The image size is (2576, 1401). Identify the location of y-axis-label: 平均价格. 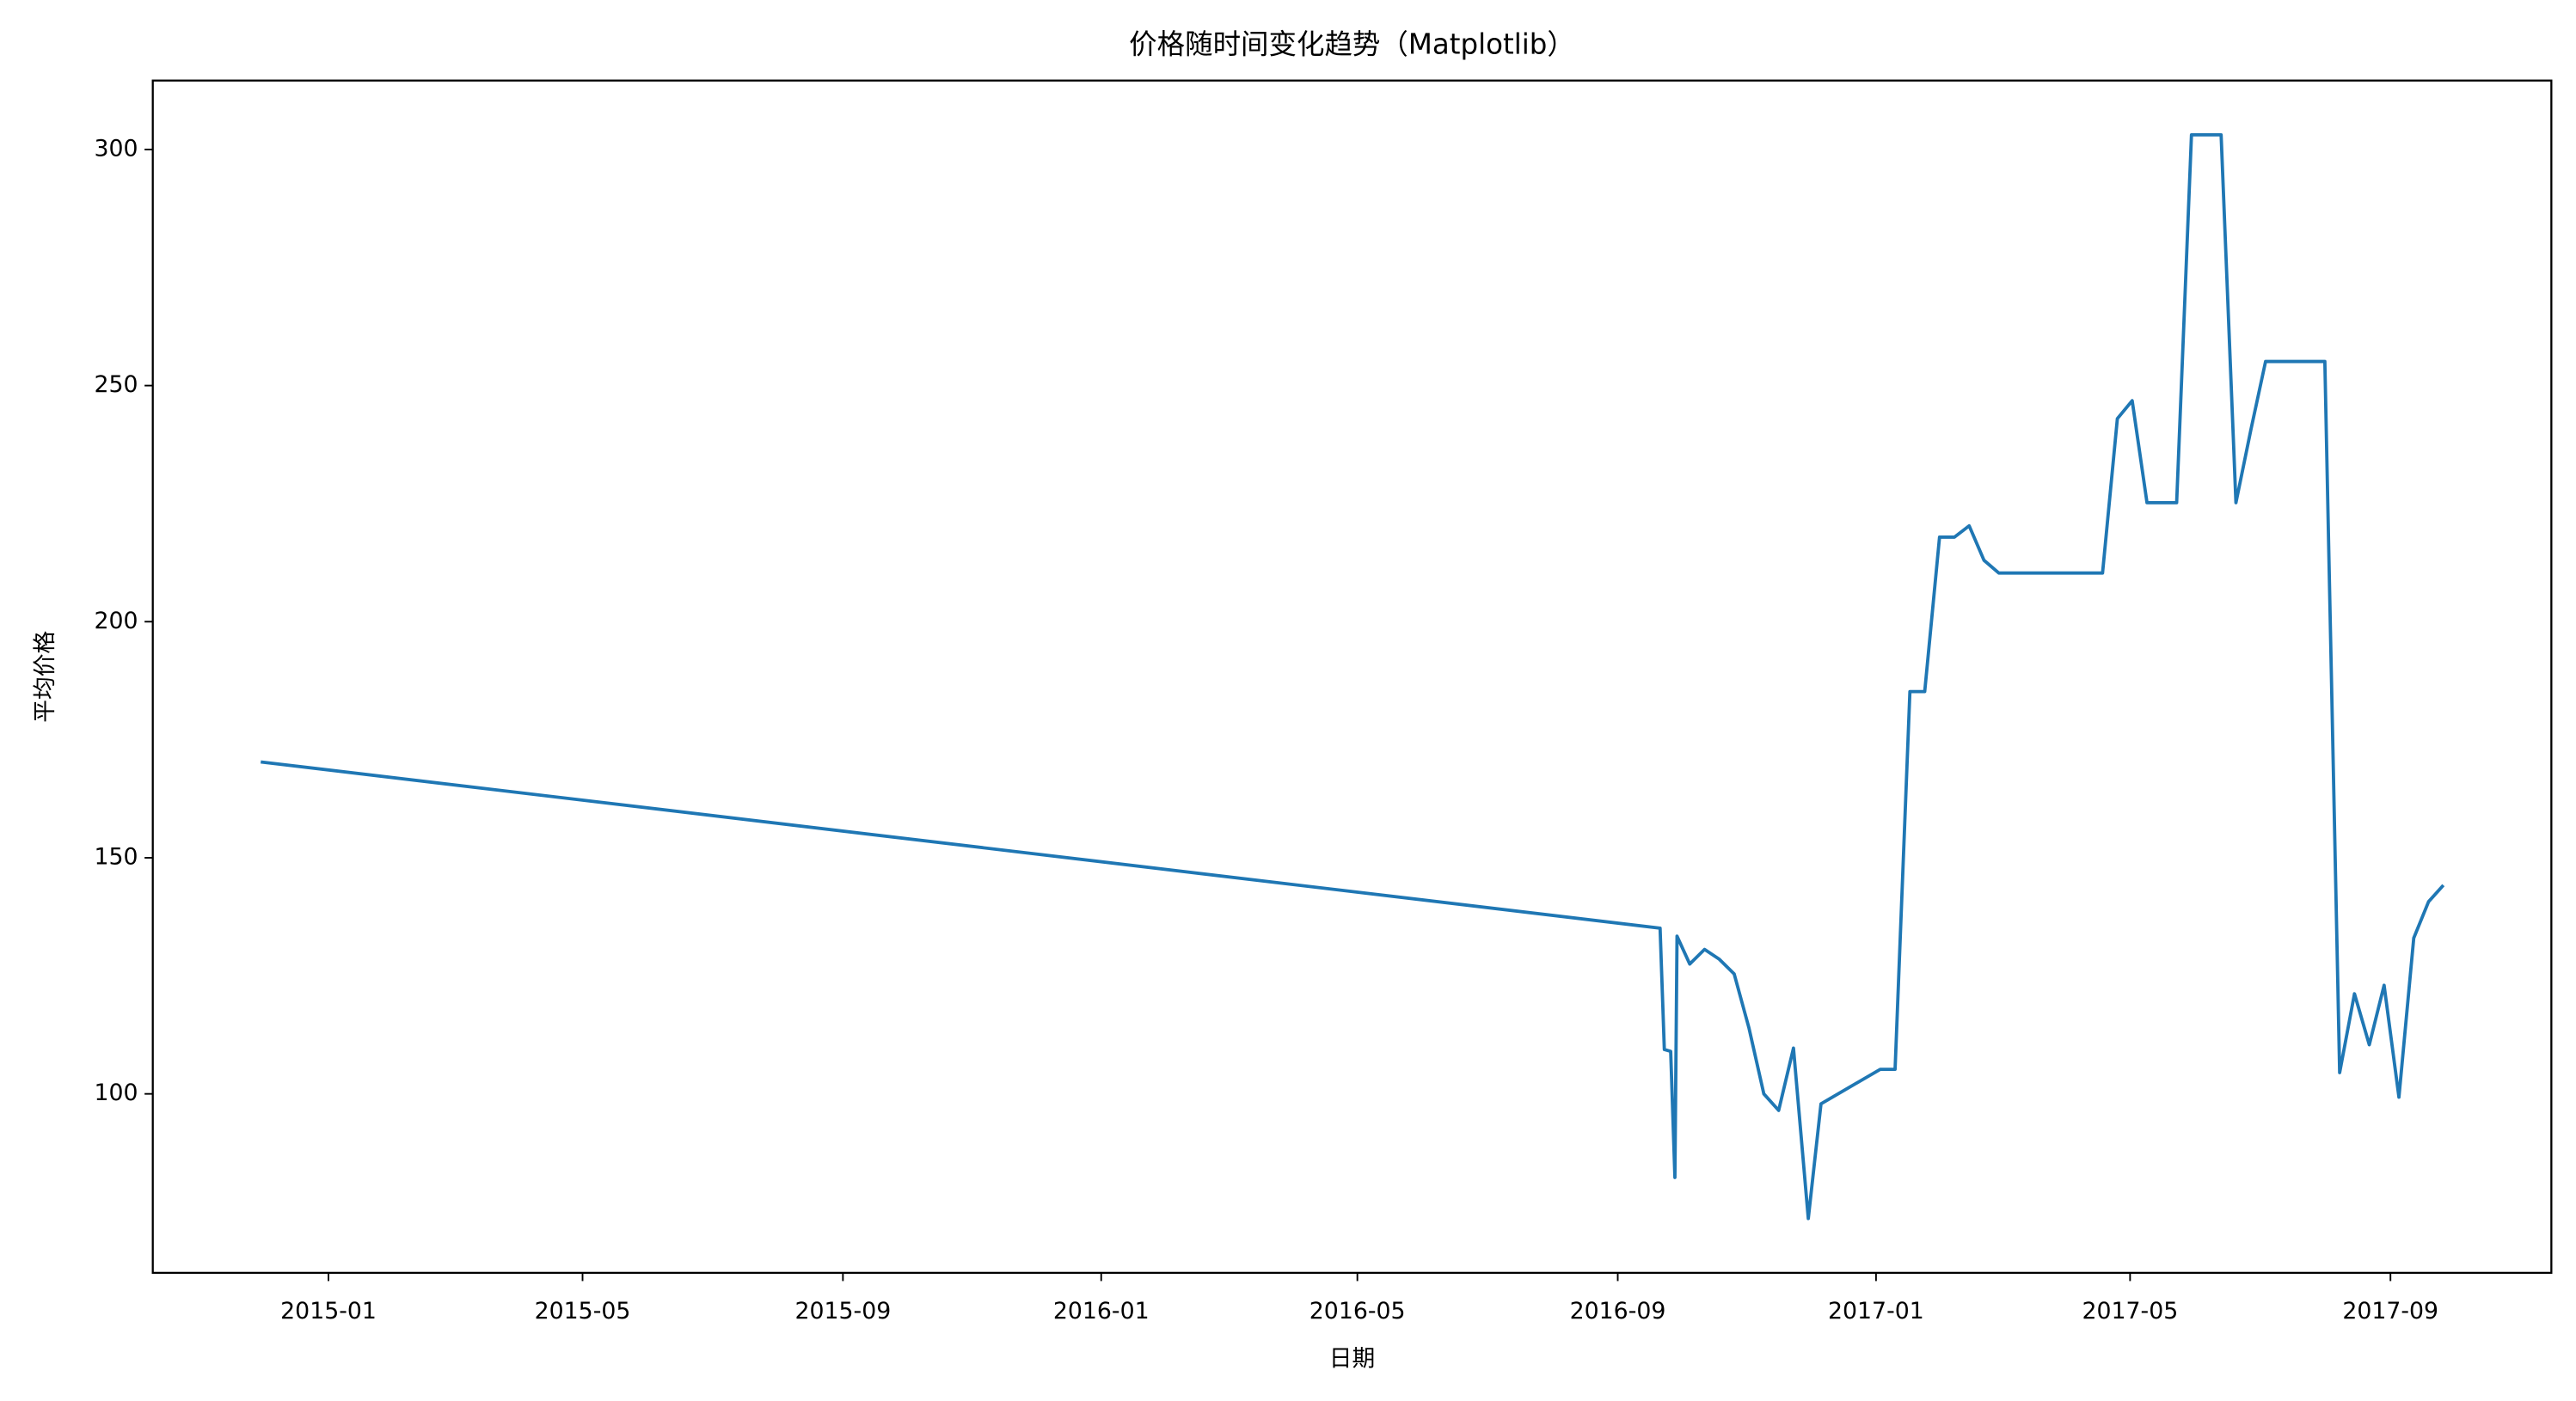
(45, 677).